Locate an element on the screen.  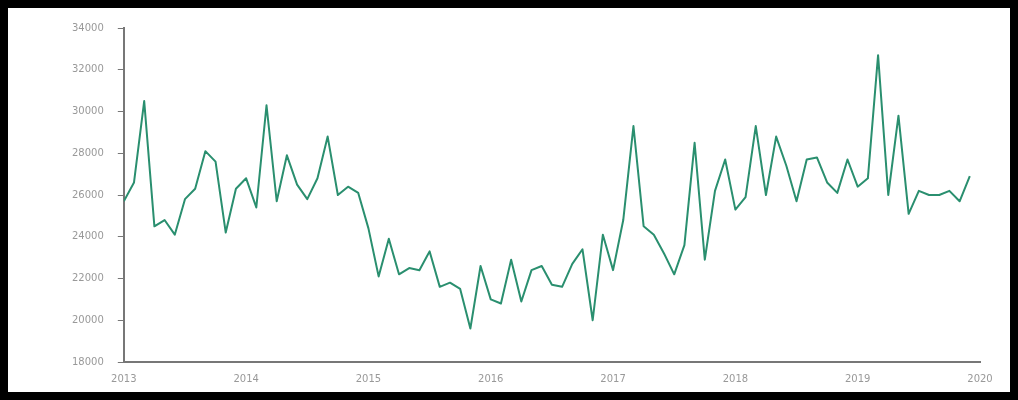
x-tick-label: 2020 is located at coordinates (980, 378).